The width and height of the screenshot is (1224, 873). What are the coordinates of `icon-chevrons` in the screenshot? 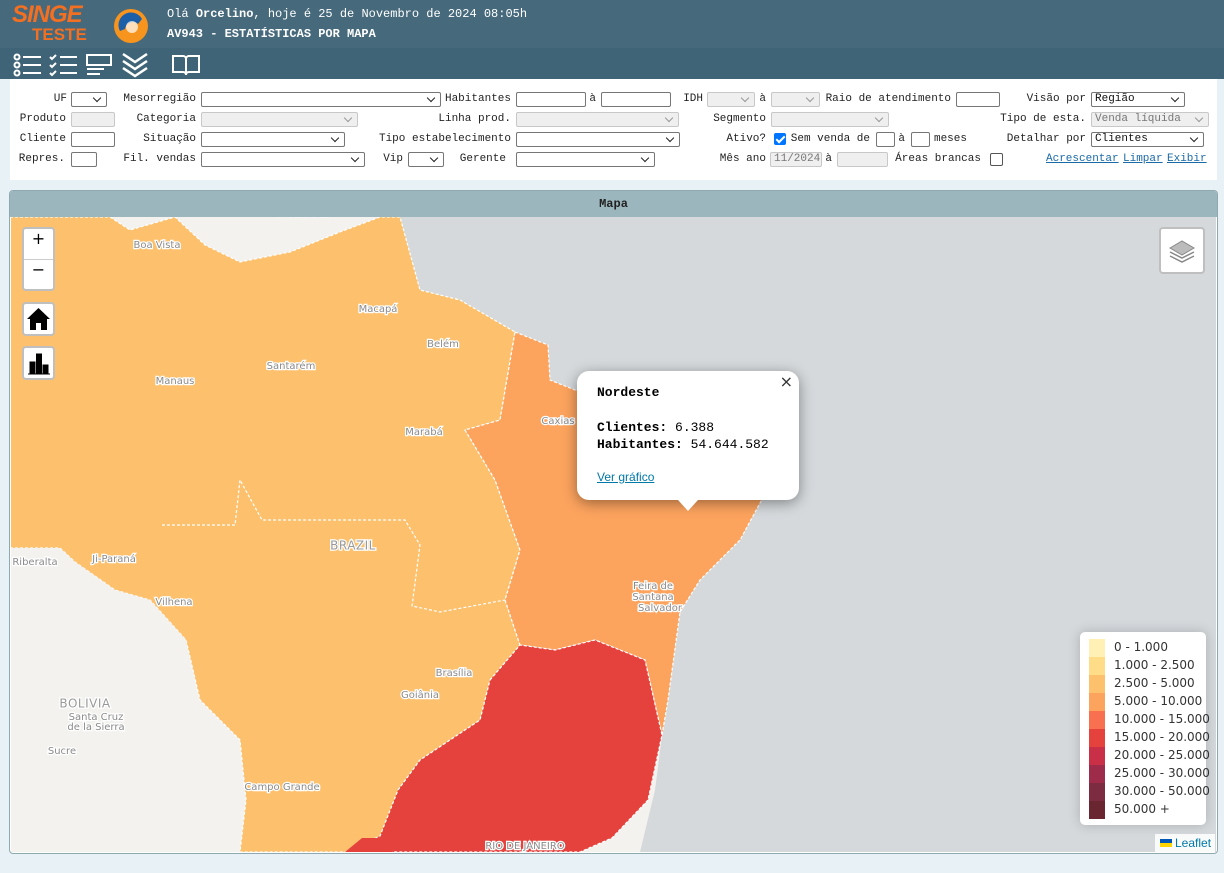 It's located at (135, 65).